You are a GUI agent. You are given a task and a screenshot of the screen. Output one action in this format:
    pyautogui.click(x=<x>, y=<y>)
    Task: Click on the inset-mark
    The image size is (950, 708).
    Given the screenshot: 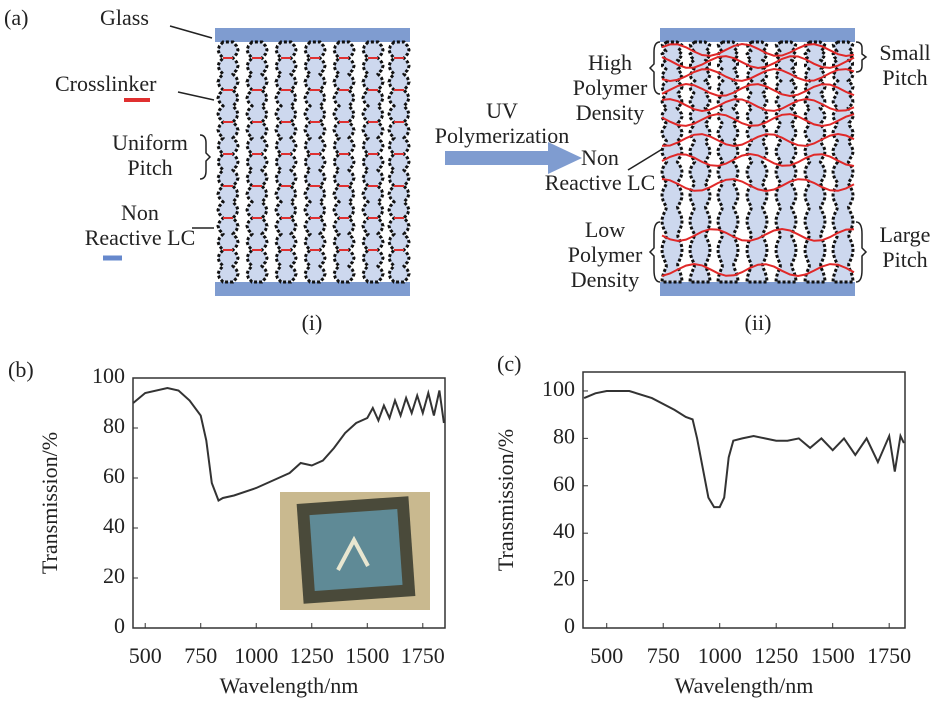 What is the action you would take?
    pyautogui.click(x=353, y=553)
    